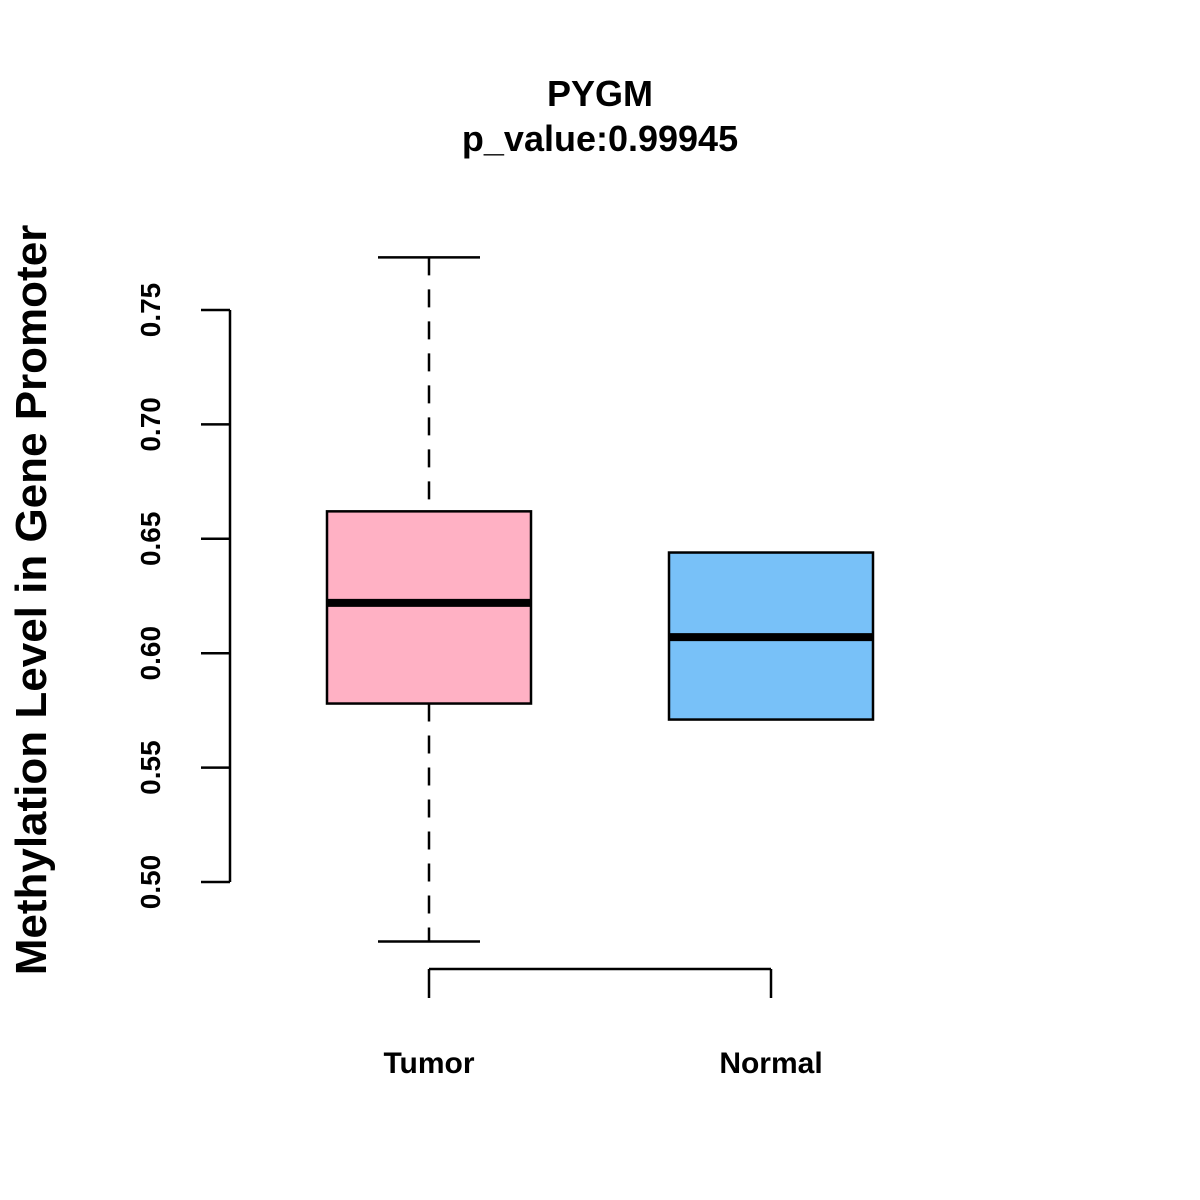 Image resolution: width=1200 pixels, height=1200 pixels. Describe the element at coordinates (150, 310) in the screenshot. I see `y-tick-label: 0.75` at that location.